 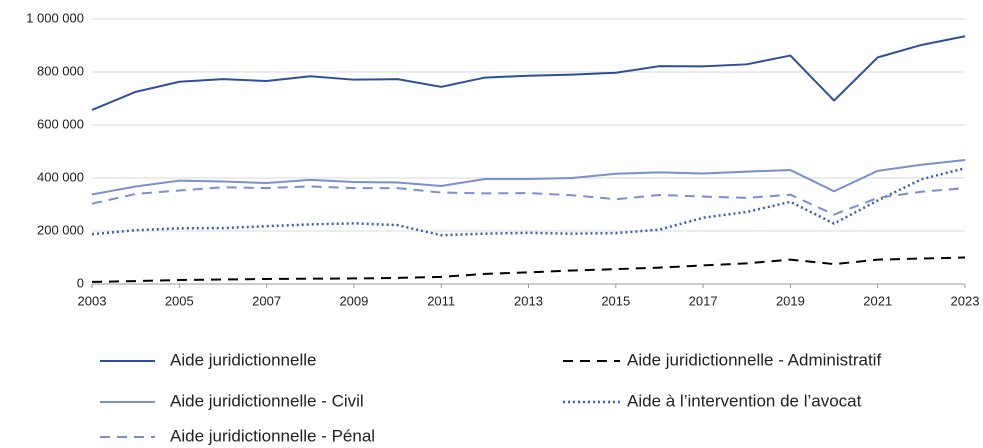 What do you see at coordinates (703, 300) in the screenshot?
I see `x-tick-label: 2017` at bounding box center [703, 300].